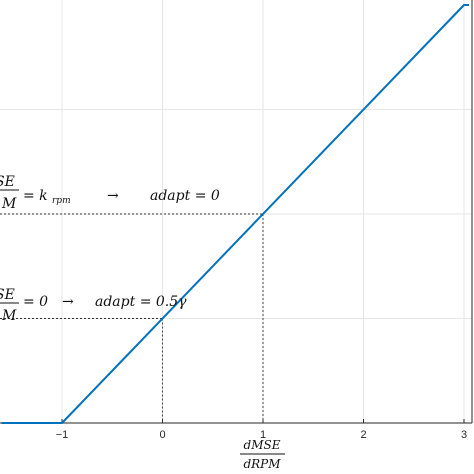  What do you see at coordinates (9, 316) in the screenshot?
I see `annotation-zero-denominator: M` at bounding box center [9, 316].